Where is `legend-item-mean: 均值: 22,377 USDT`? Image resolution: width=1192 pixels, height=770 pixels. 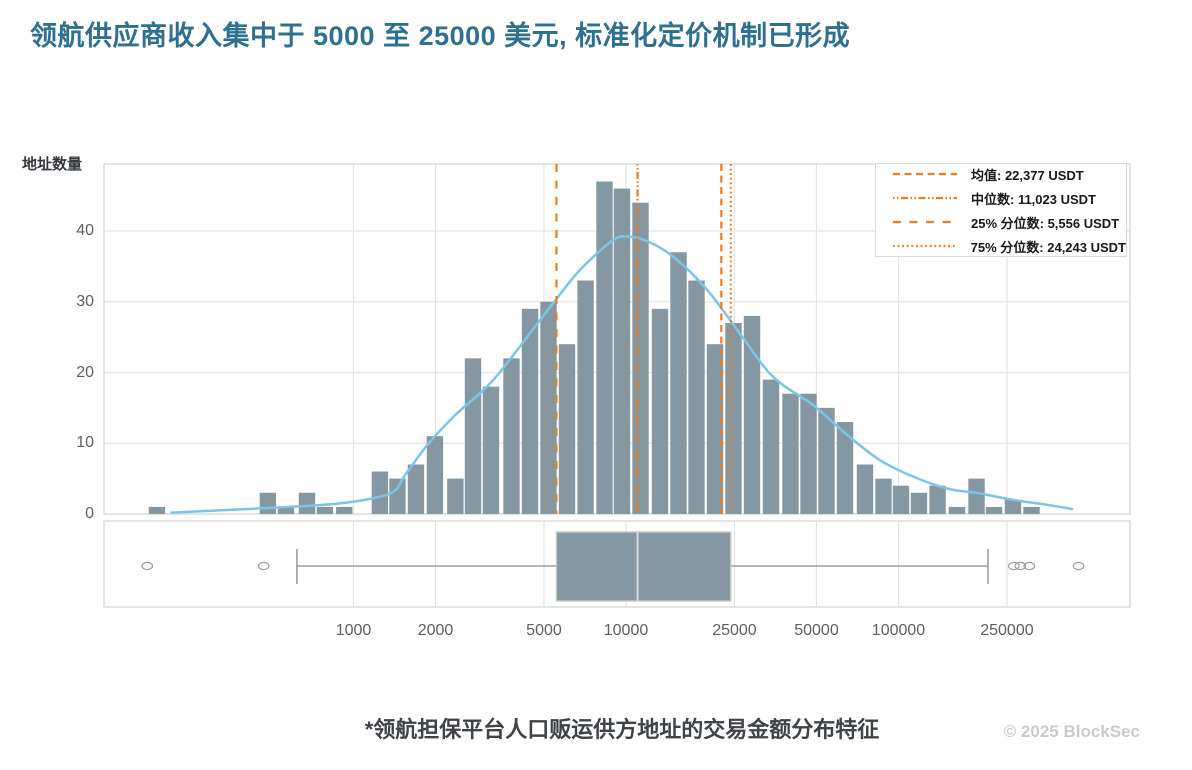
legend-item-mean: 均值: 22,377 USDT is located at coordinates (1009, 174).